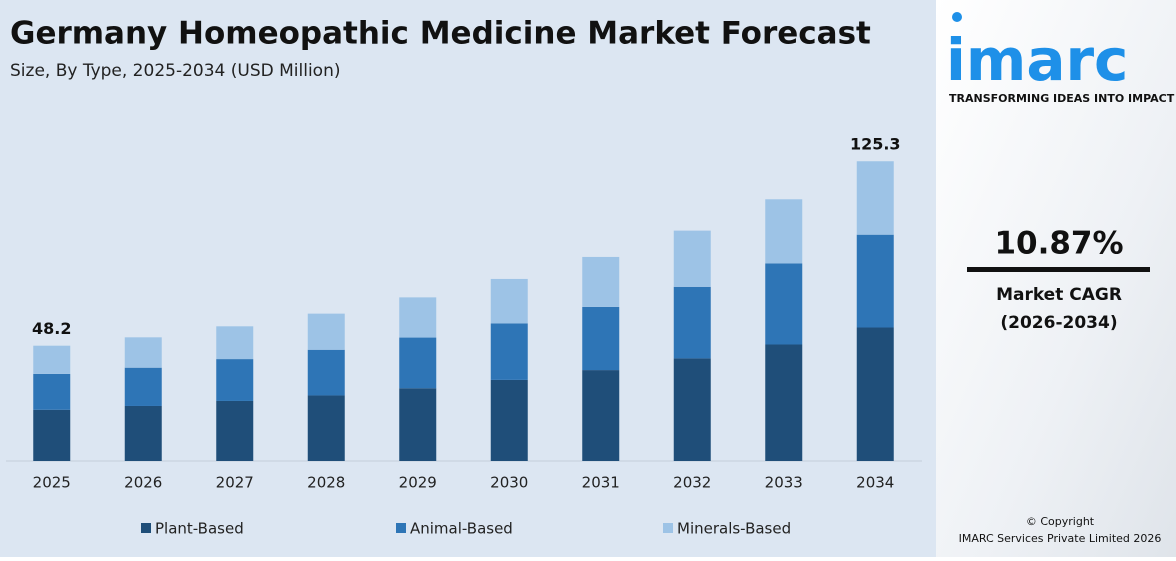 The width and height of the screenshot is (1176, 561). What do you see at coordinates (1062, 98) in the screenshot?
I see `tagline: TRANSFORMING IDEAS INTO IMPACT` at bounding box center [1062, 98].